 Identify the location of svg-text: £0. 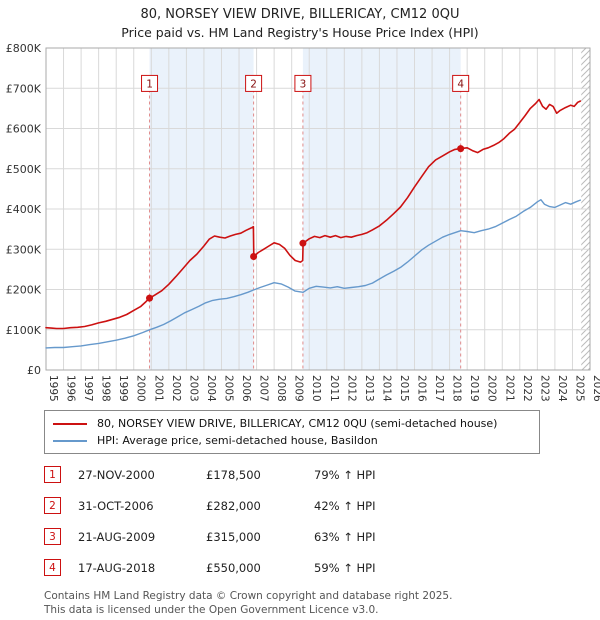
(34, 370).